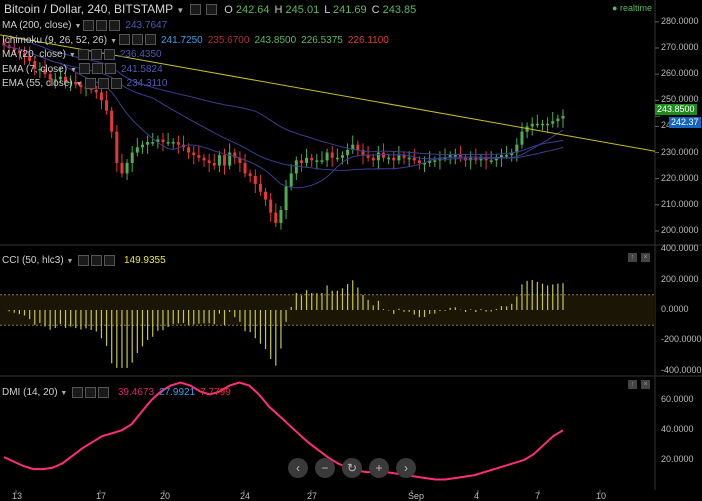 Image resolution: width=702 pixels, height=501 pixels. I want to click on price-tick-label: 220.0000, so click(680, 177).